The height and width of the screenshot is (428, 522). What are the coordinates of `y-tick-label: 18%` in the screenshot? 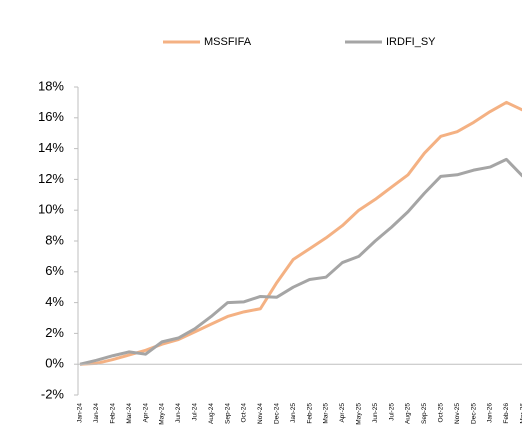 It's located at (51, 85).